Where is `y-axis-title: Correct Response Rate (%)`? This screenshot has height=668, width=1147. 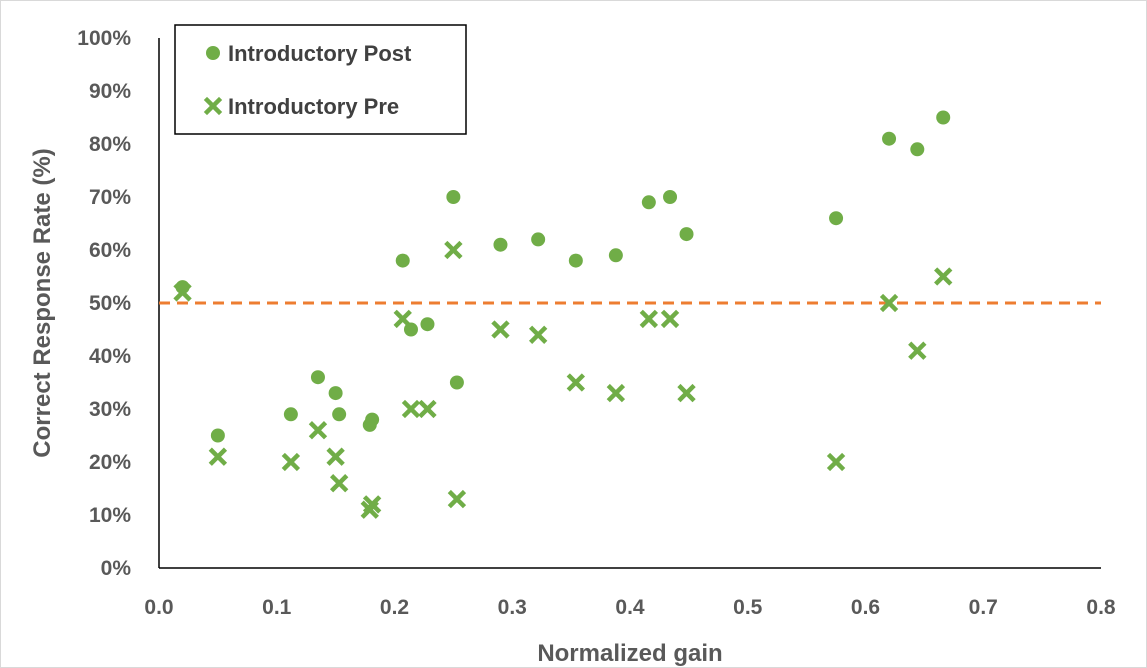
y-axis-title: Correct Response Rate (%) is located at coordinates (42, 302).